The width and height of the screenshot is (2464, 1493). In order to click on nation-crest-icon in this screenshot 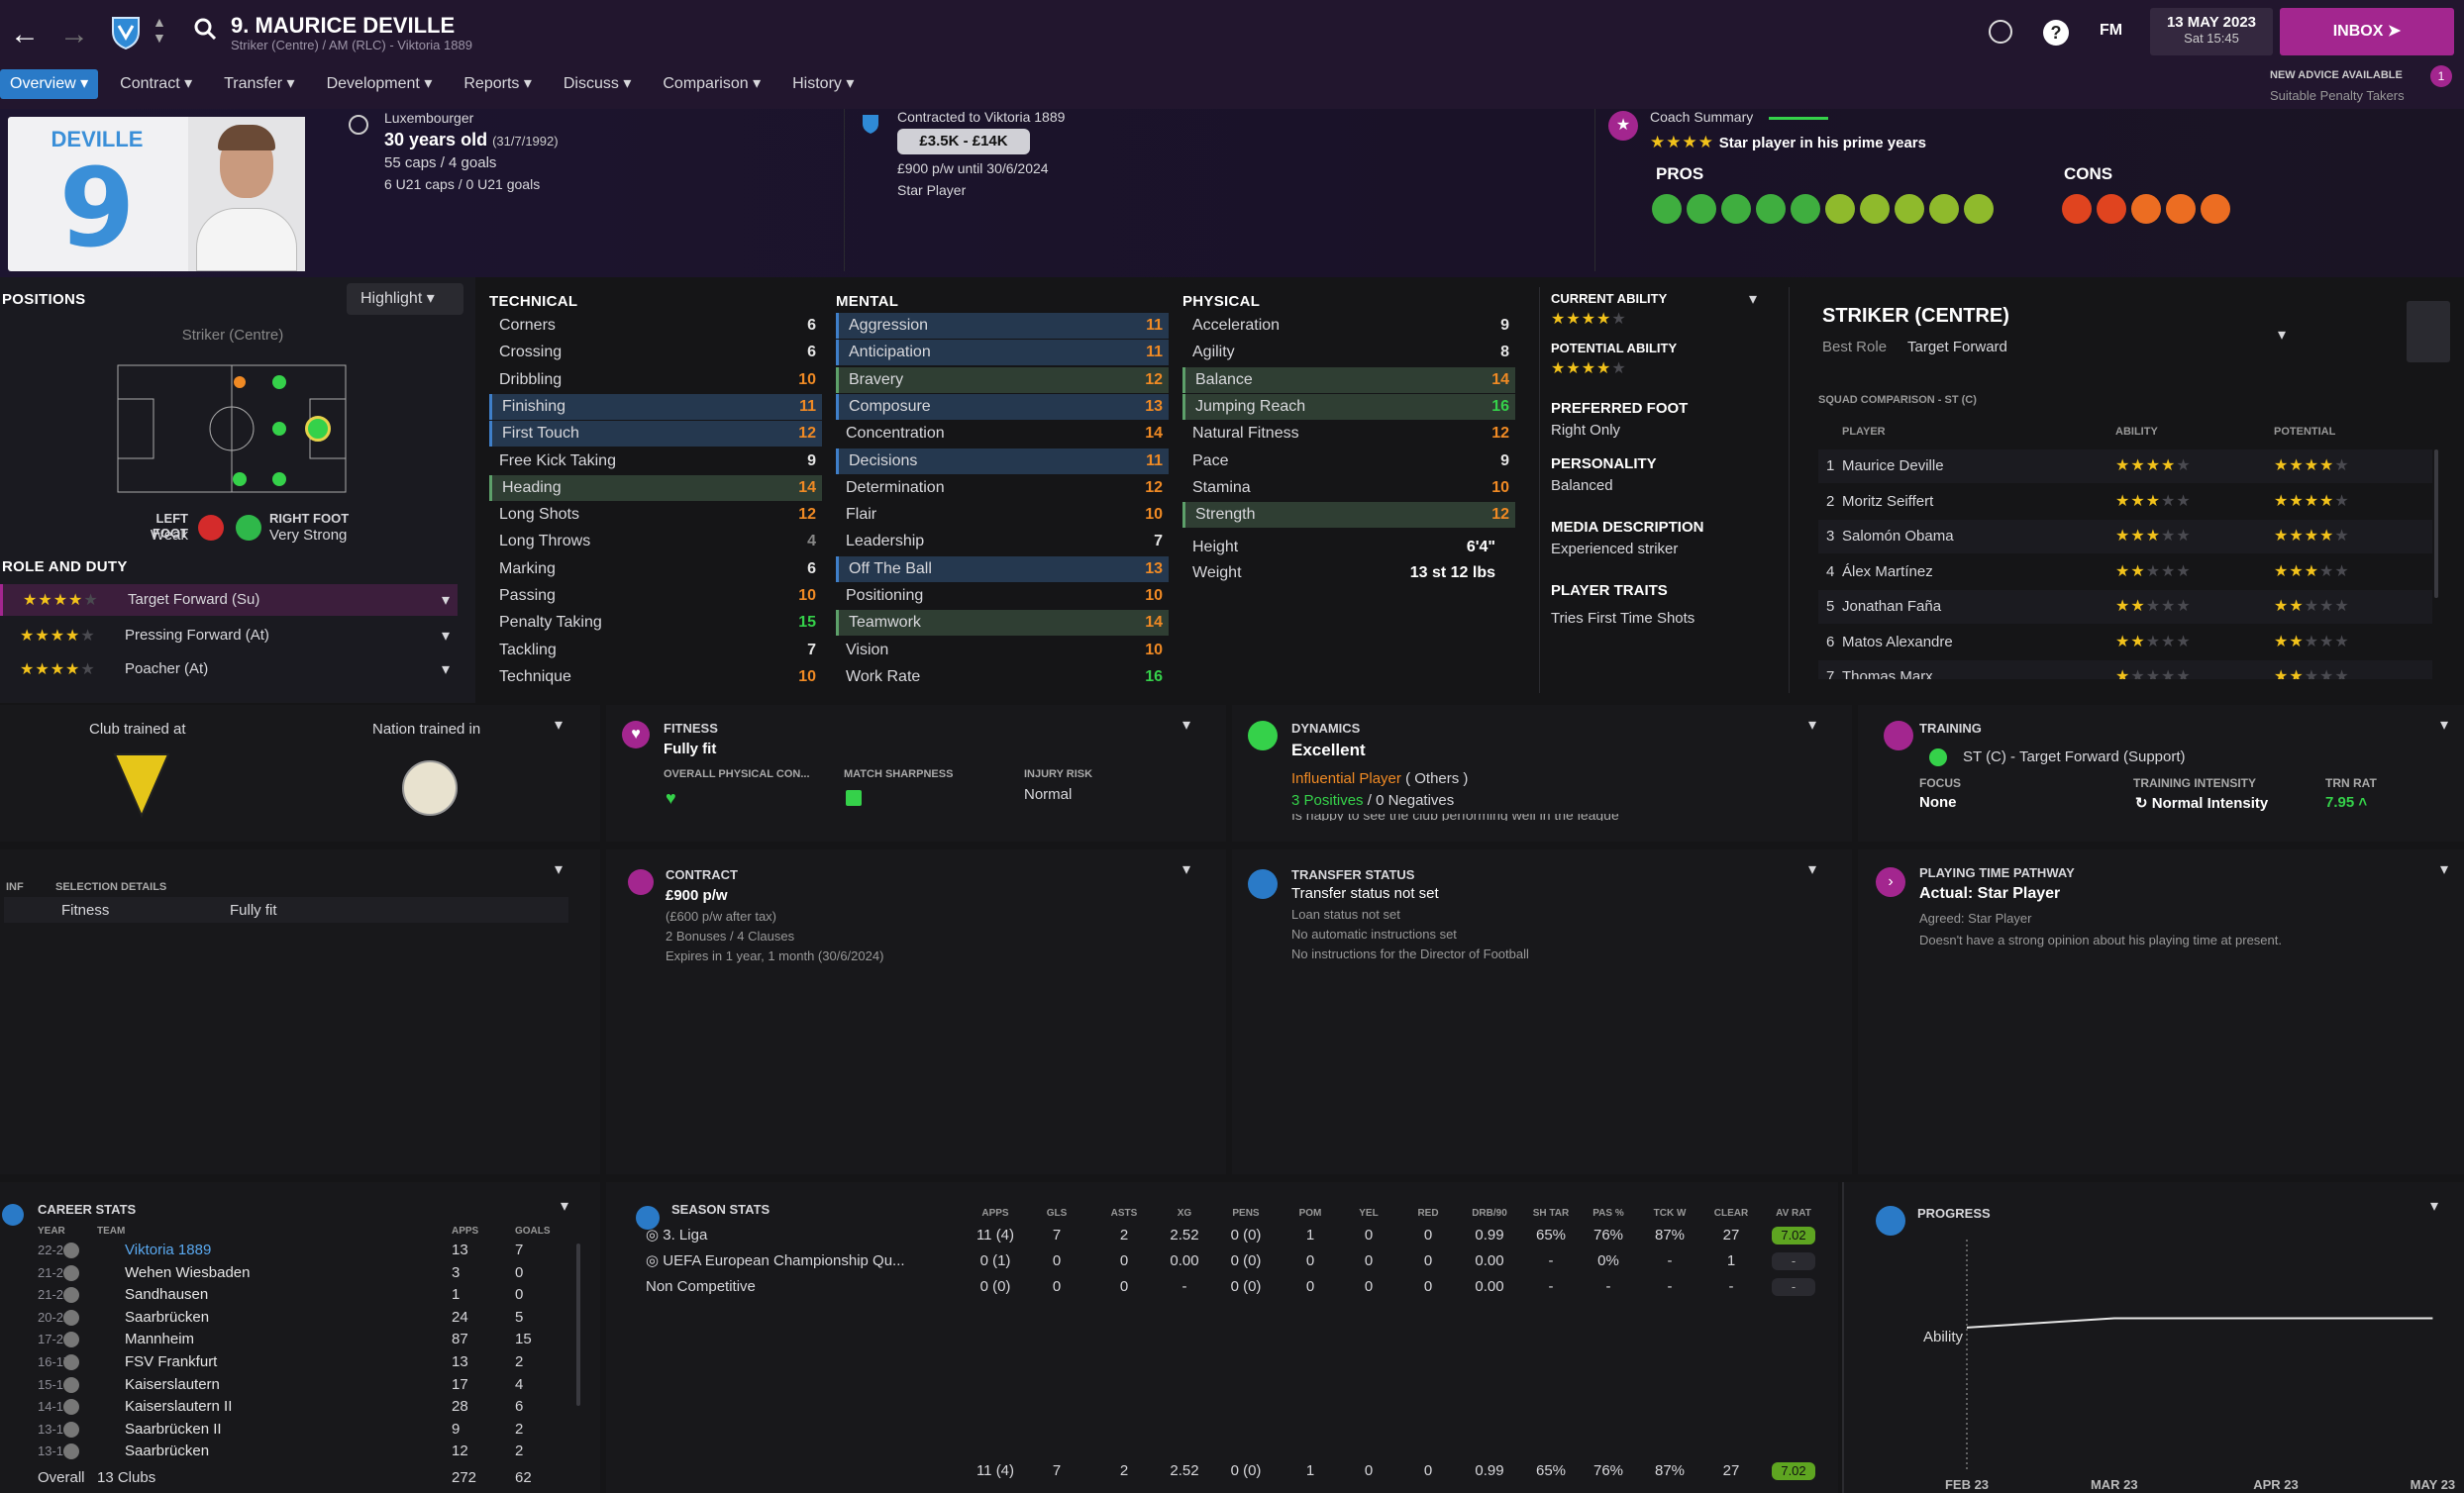, I will do `click(430, 788)`.